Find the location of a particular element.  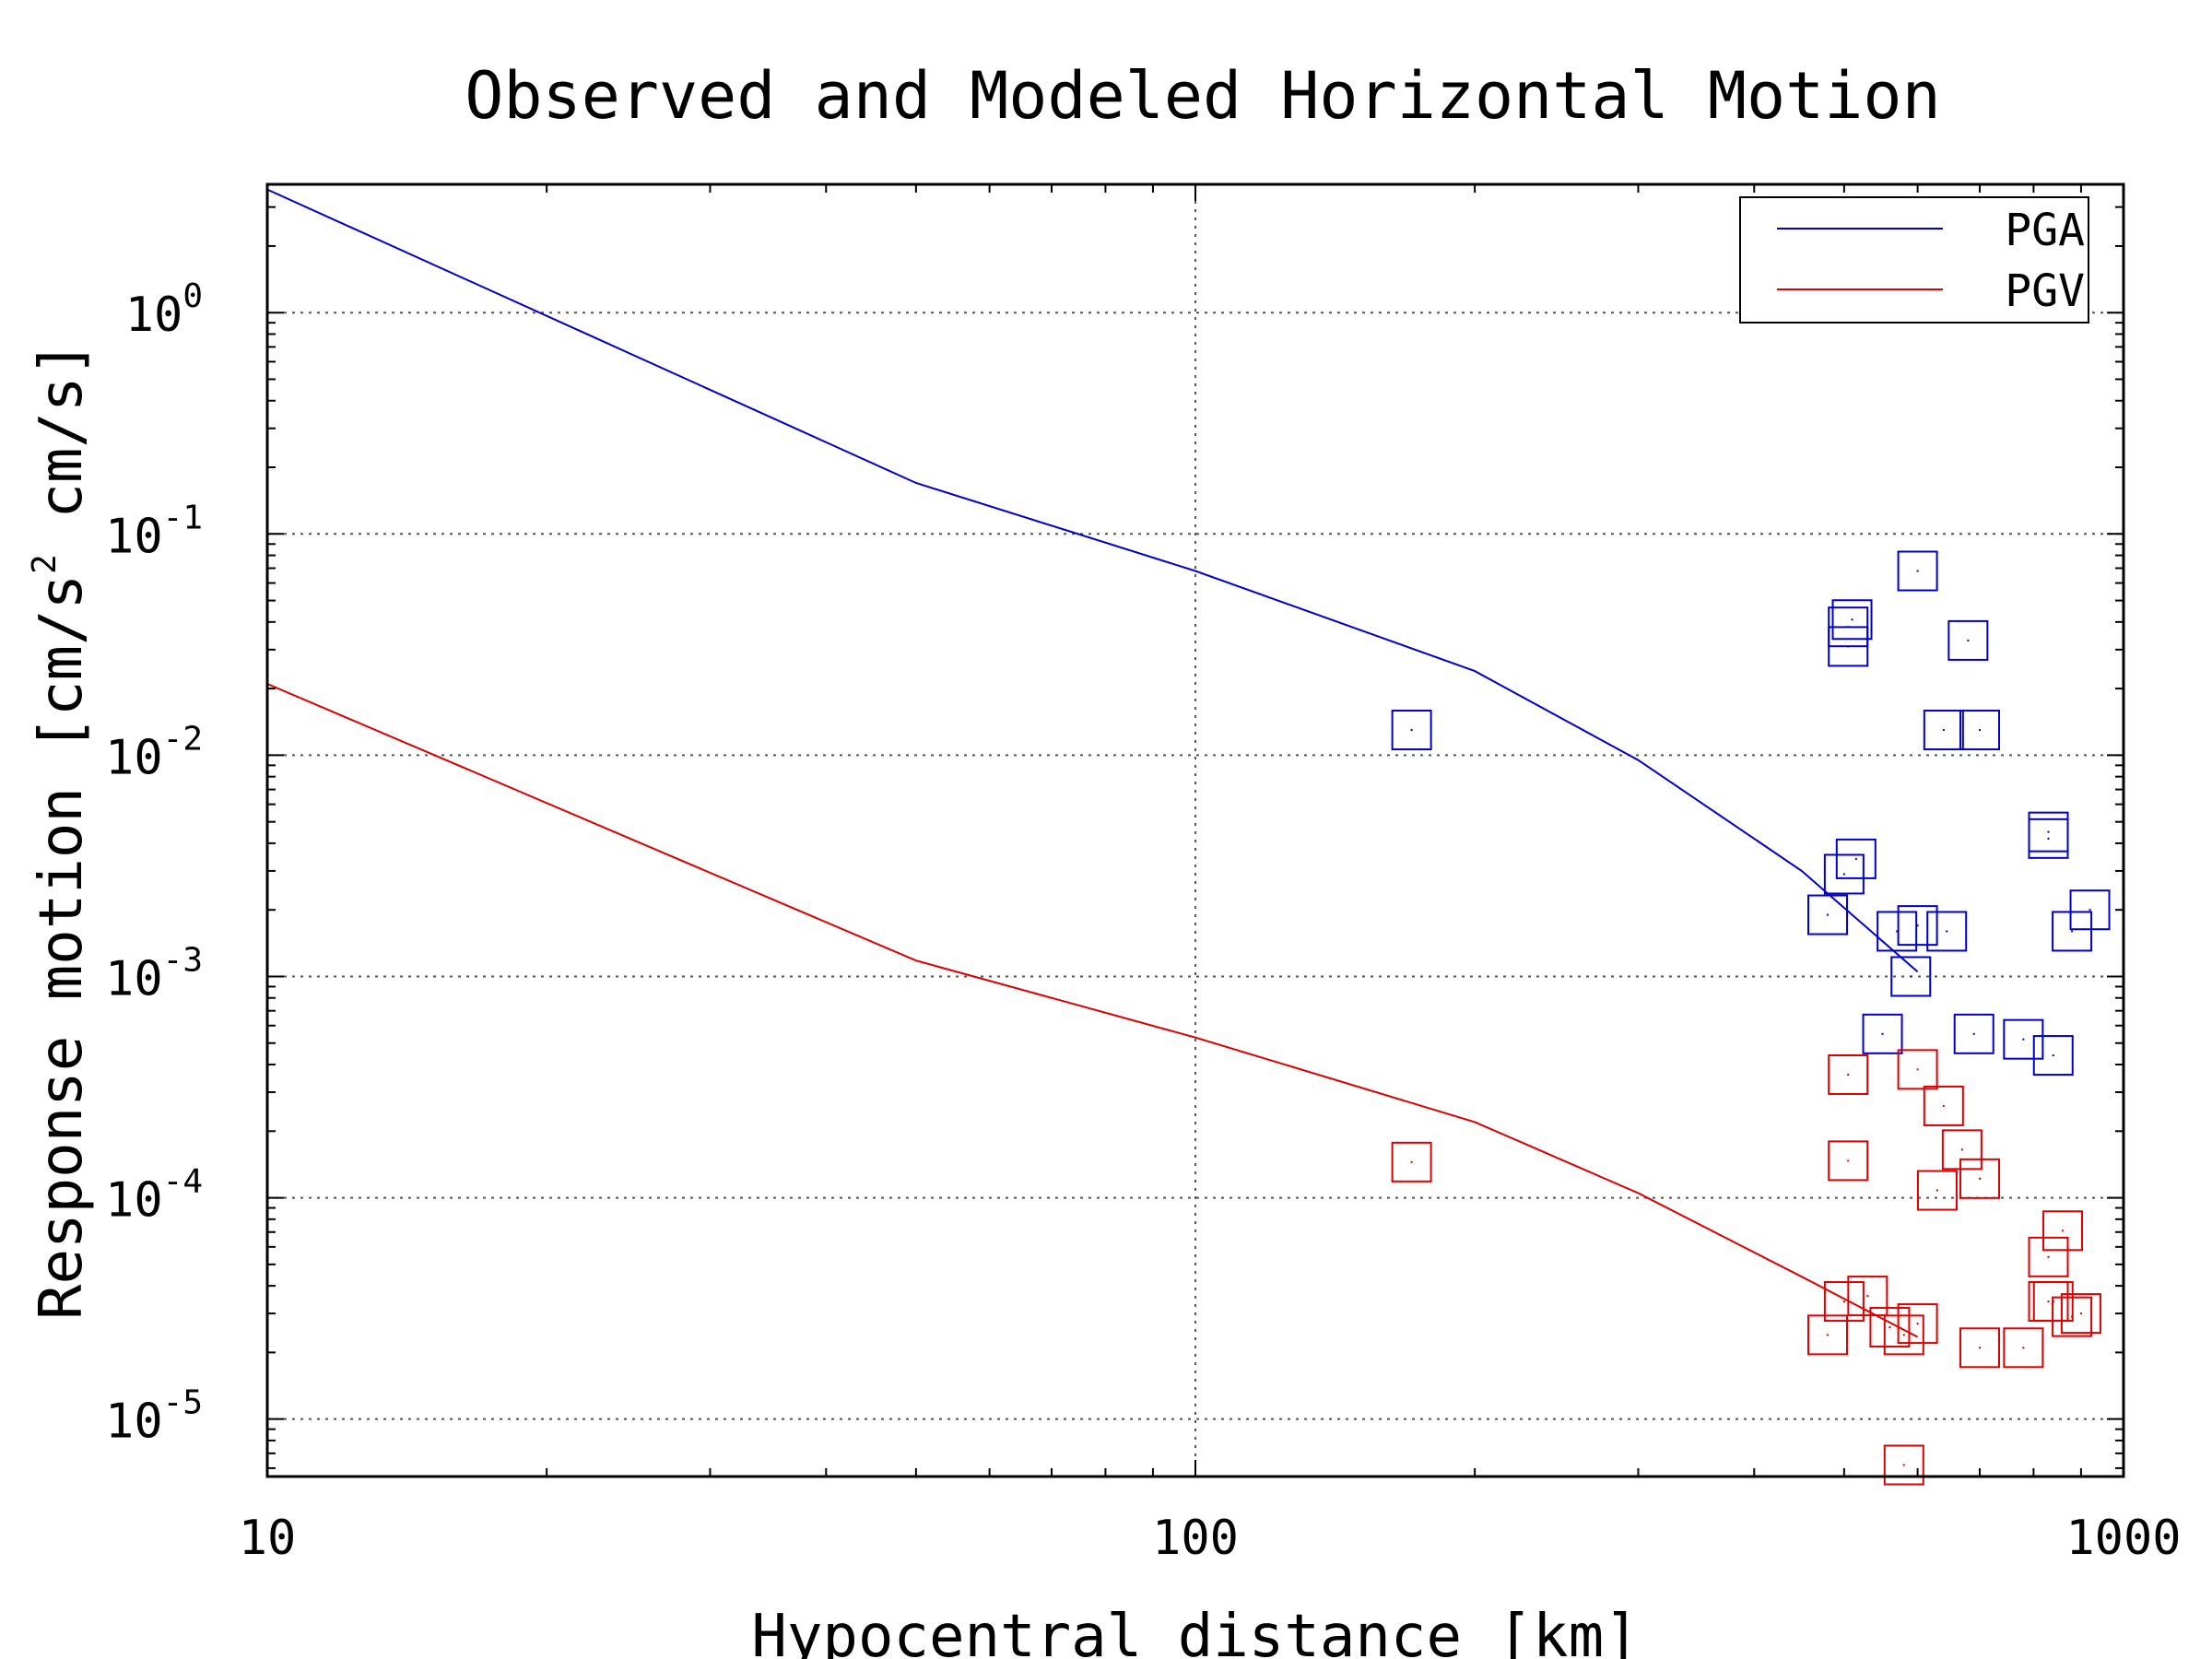

x-tick-label: 100 is located at coordinates (1195, 1538).